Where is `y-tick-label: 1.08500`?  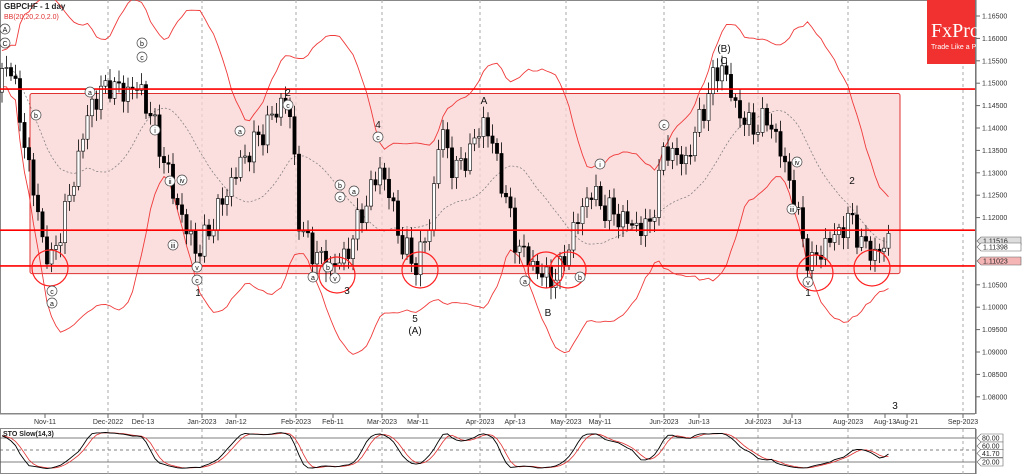 y-tick-label: 1.08500 is located at coordinates (994, 375).